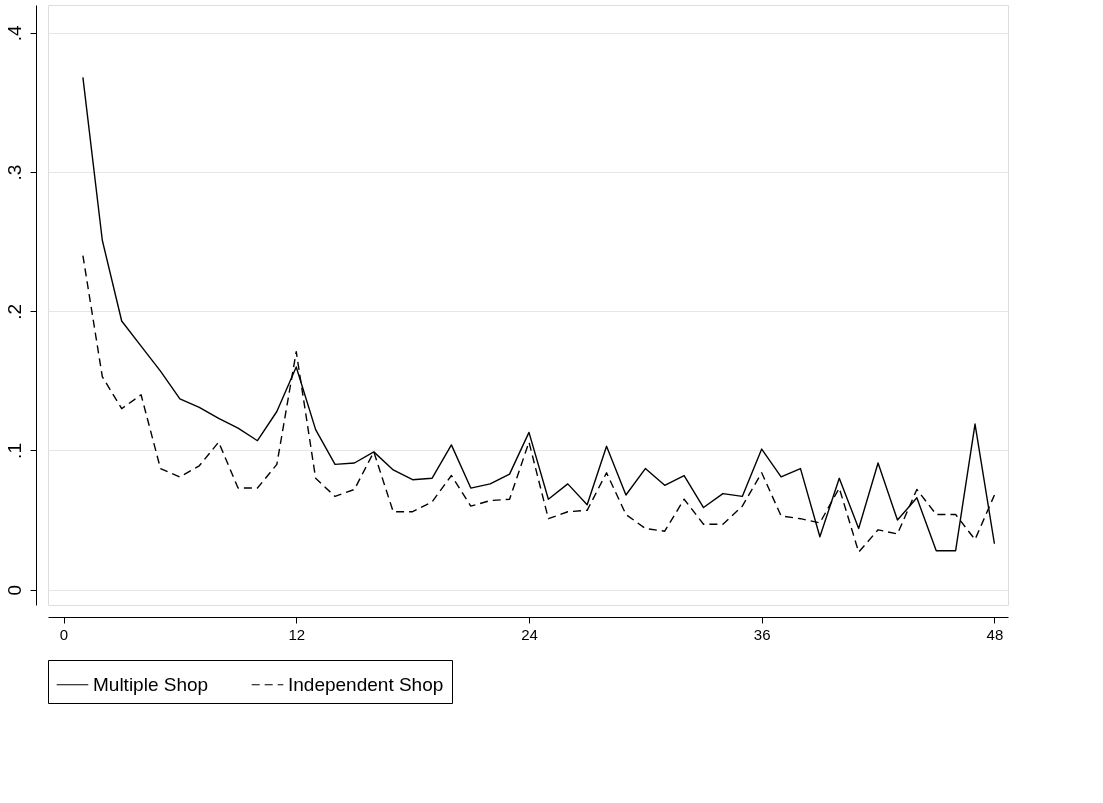  I want to click on y-tick-label: .3, so click(14, 172).